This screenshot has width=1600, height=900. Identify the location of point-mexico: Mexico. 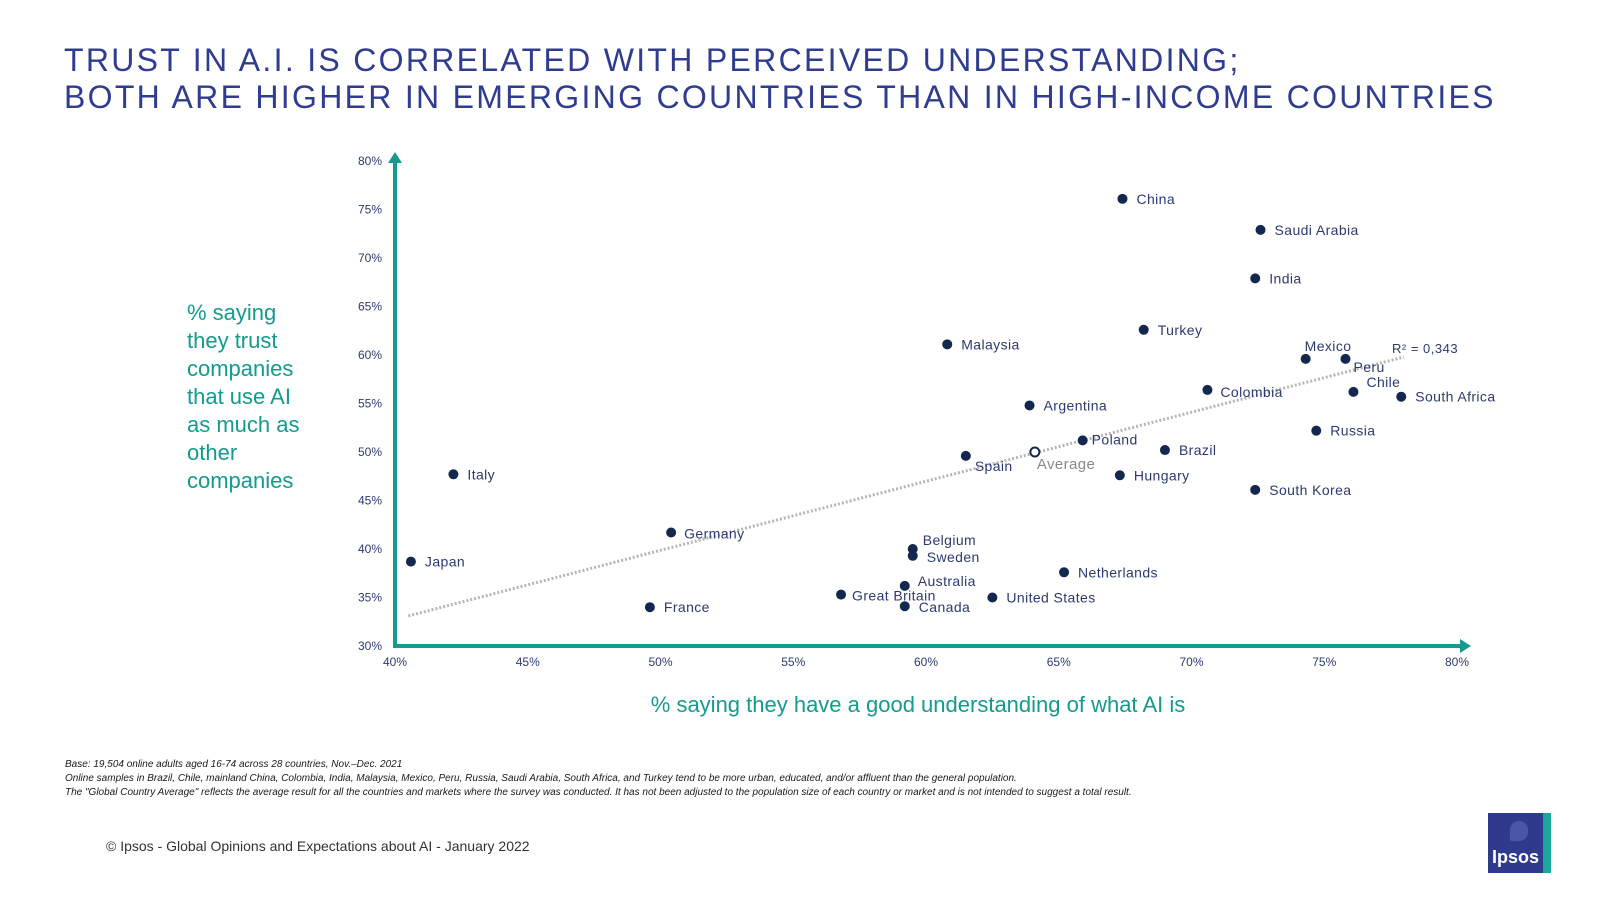
(1325, 351).